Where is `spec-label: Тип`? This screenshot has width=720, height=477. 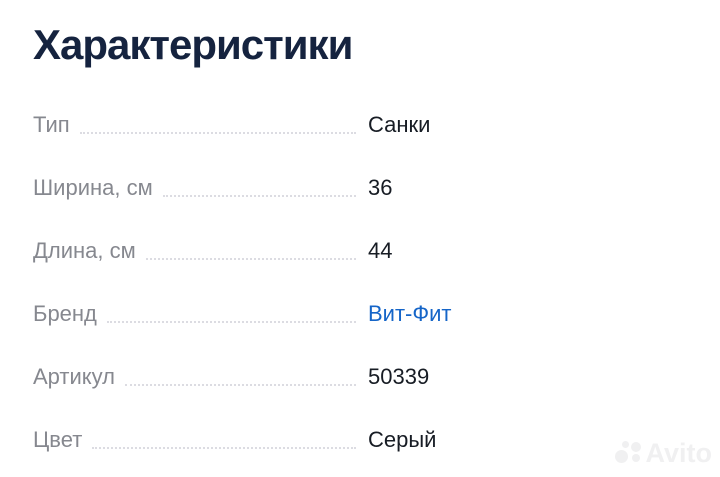 spec-label: Тип is located at coordinates (51, 124).